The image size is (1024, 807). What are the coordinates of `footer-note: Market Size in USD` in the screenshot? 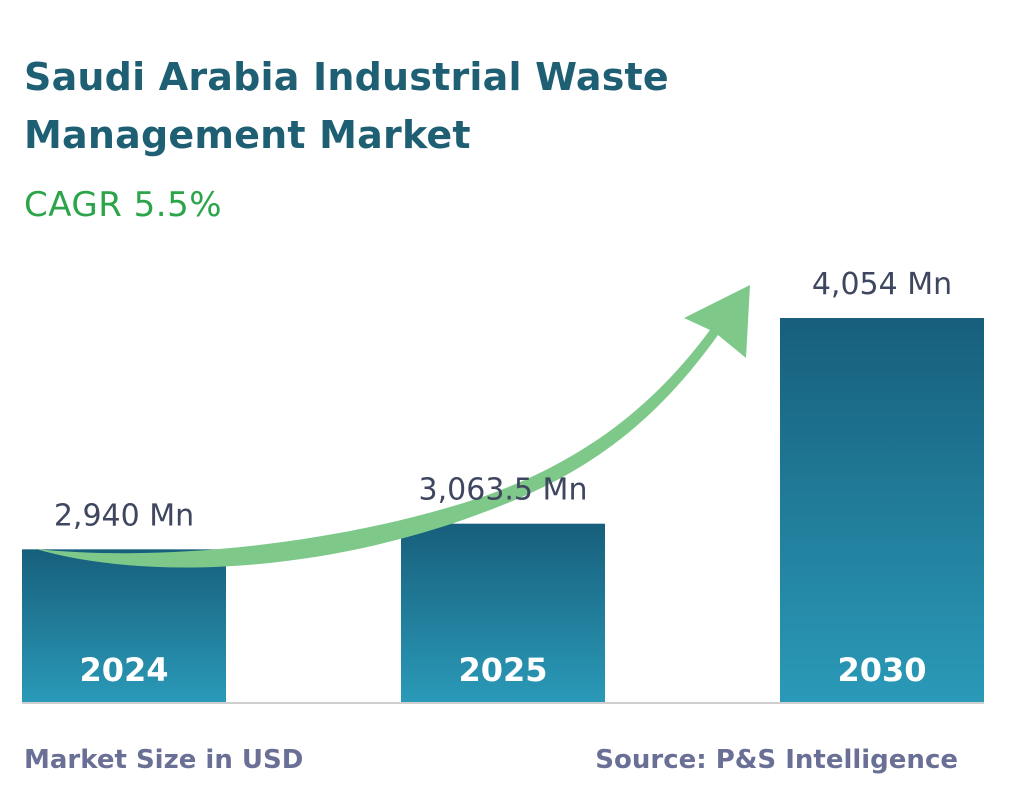 It's located at (164, 760).